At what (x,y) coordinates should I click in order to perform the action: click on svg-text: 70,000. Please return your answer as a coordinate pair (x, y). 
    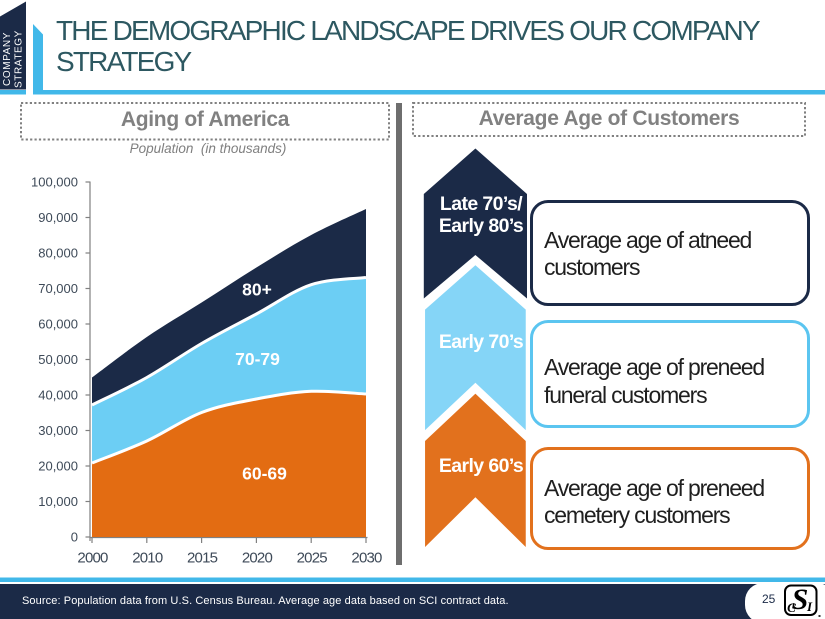
    Looking at the image, I should click on (58, 288).